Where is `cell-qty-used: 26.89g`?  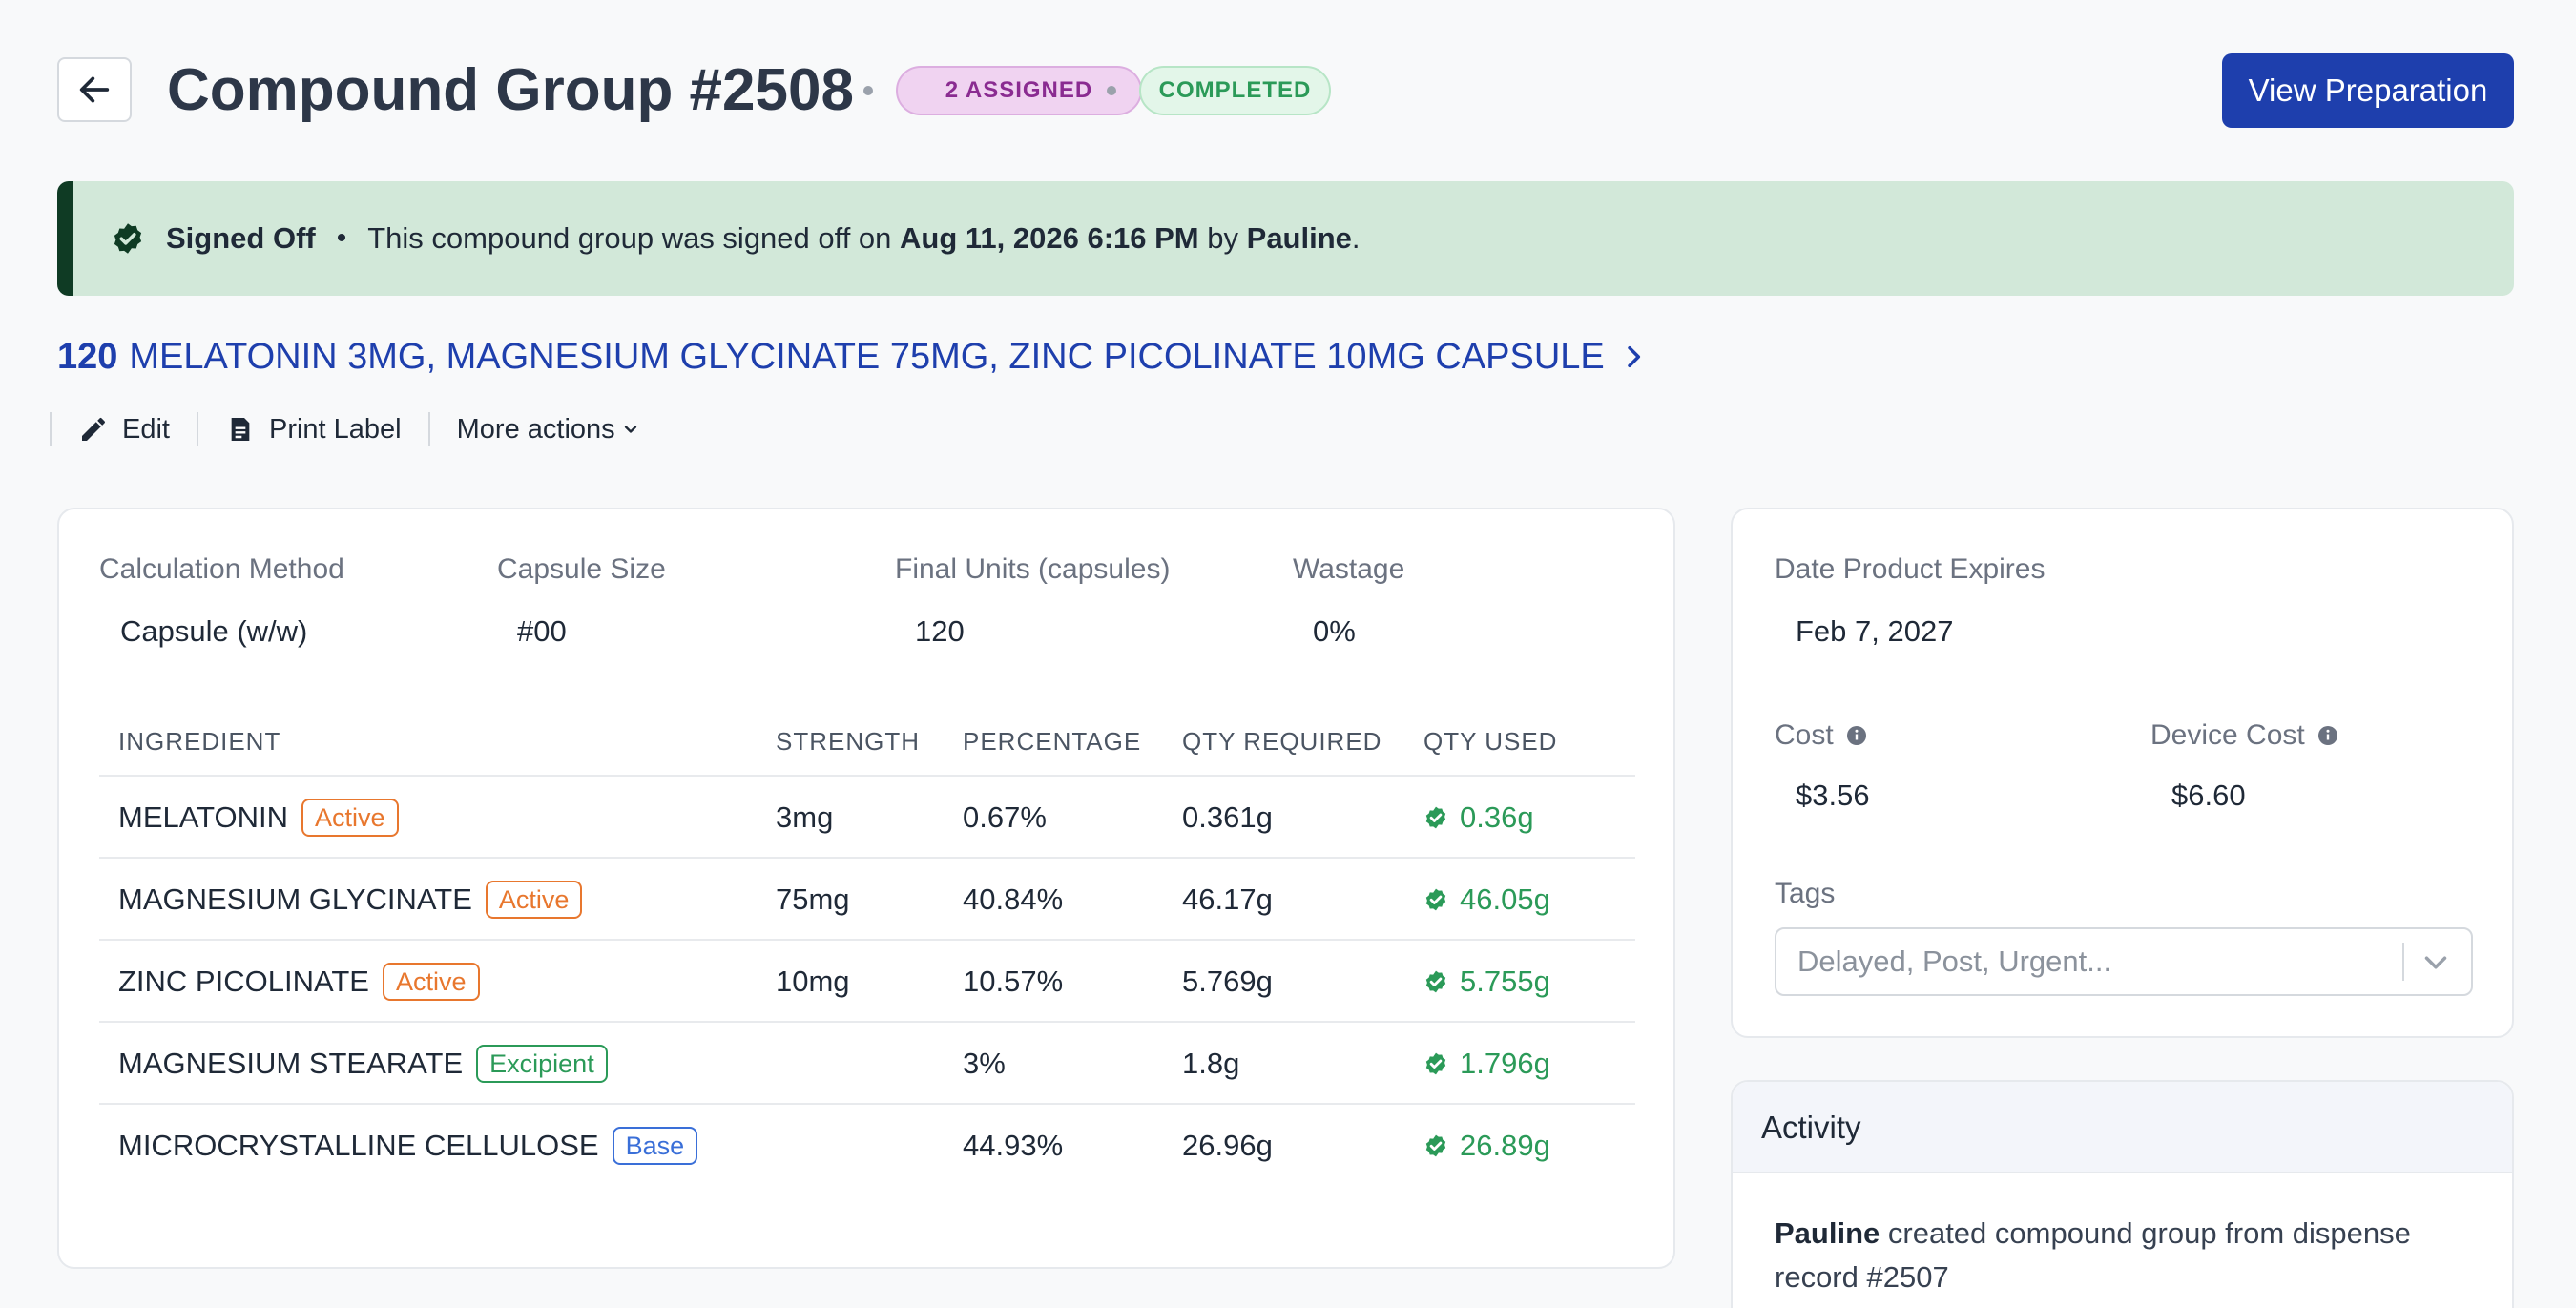 cell-qty-used: 26.89g is located at coordinates (1486, 1146).